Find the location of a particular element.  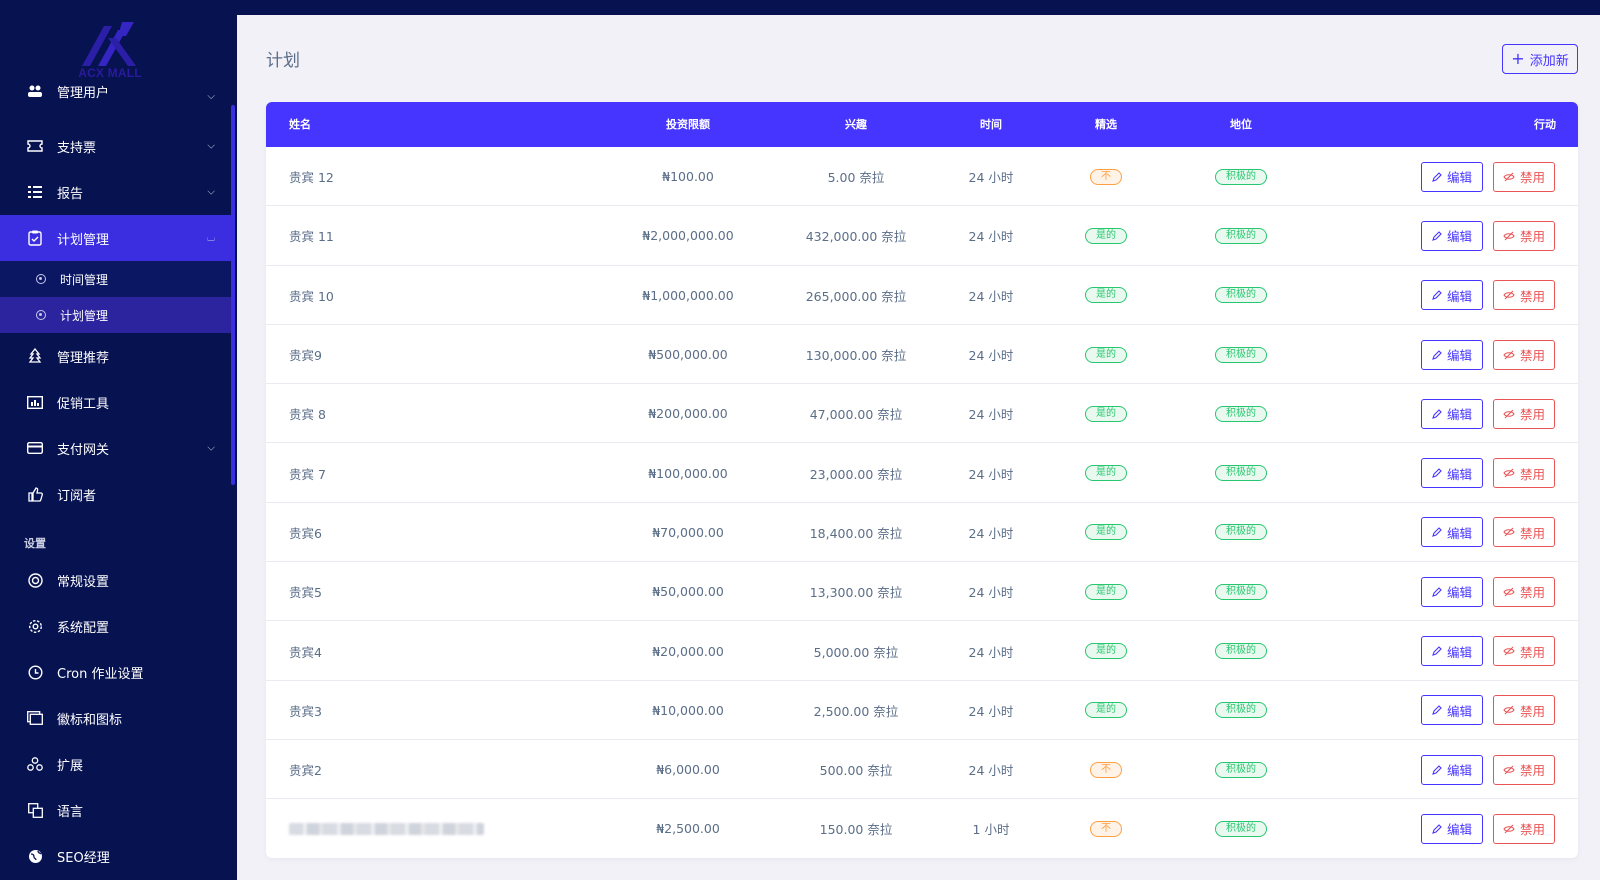

cell-interest: 47,000.00 奈拉 is located at coordinates (856, 415).